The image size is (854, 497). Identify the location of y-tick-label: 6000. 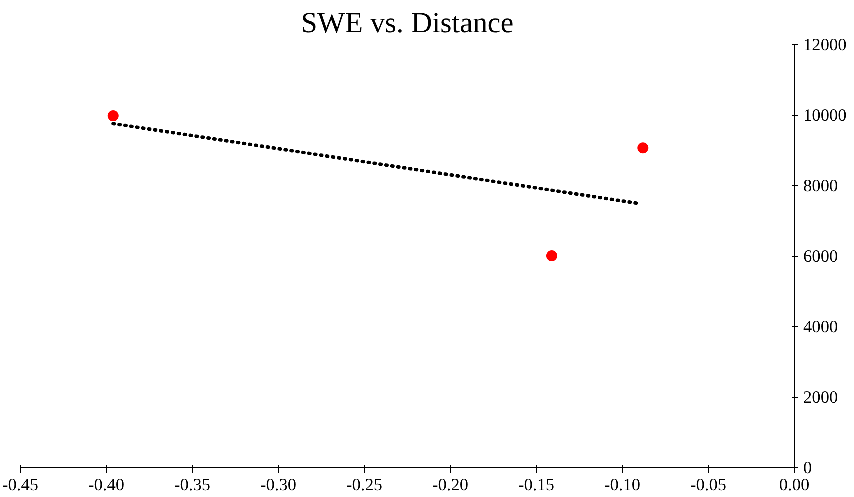
(821, 256).